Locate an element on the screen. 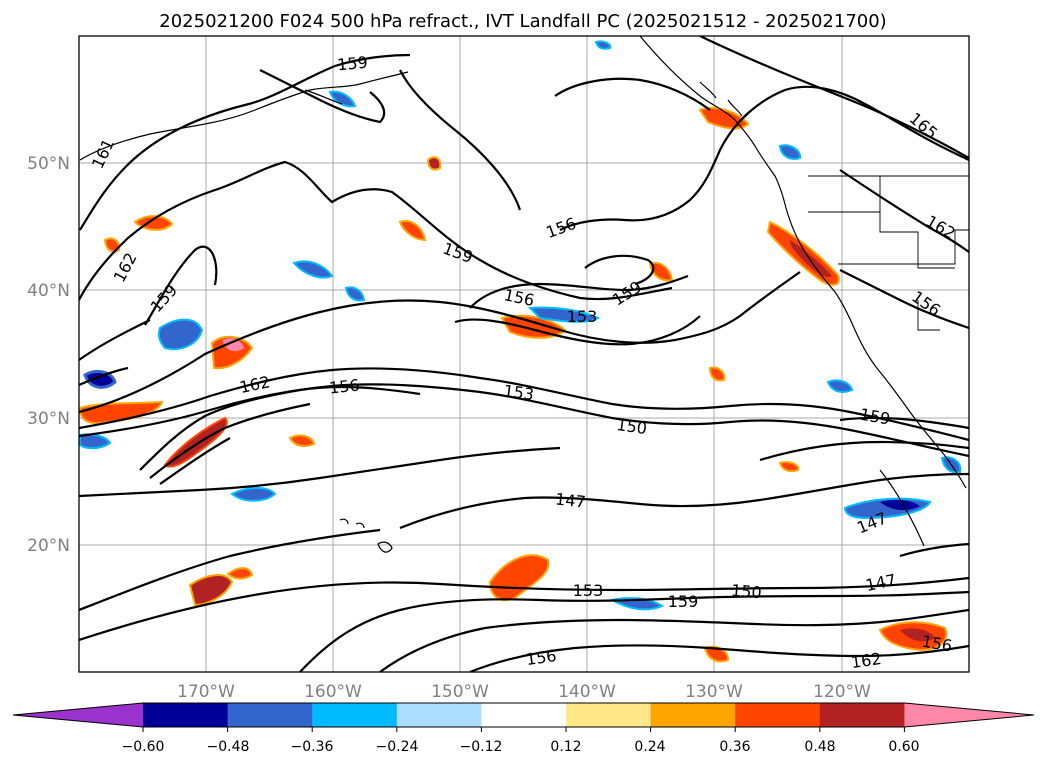  colorbar-extend-low is located at coordinates (78, 715).